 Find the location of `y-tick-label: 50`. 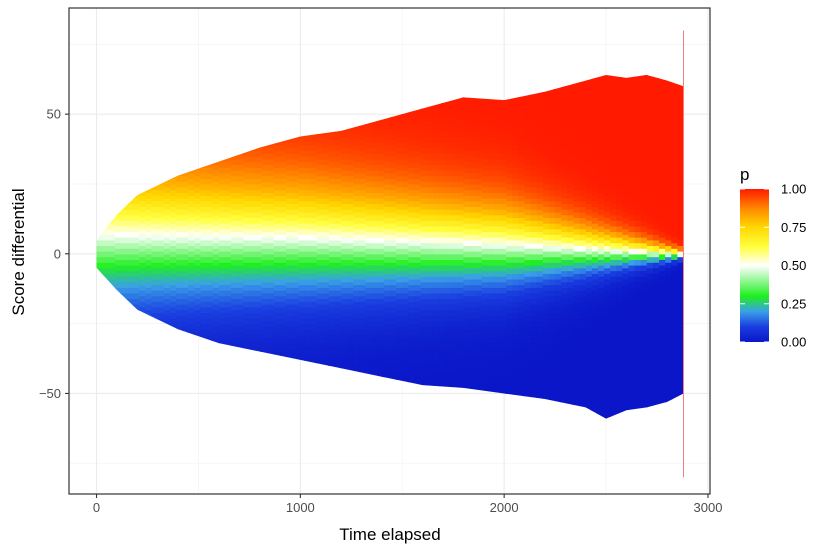

y-tick-label: 50 is located at coordinates (54, 114).